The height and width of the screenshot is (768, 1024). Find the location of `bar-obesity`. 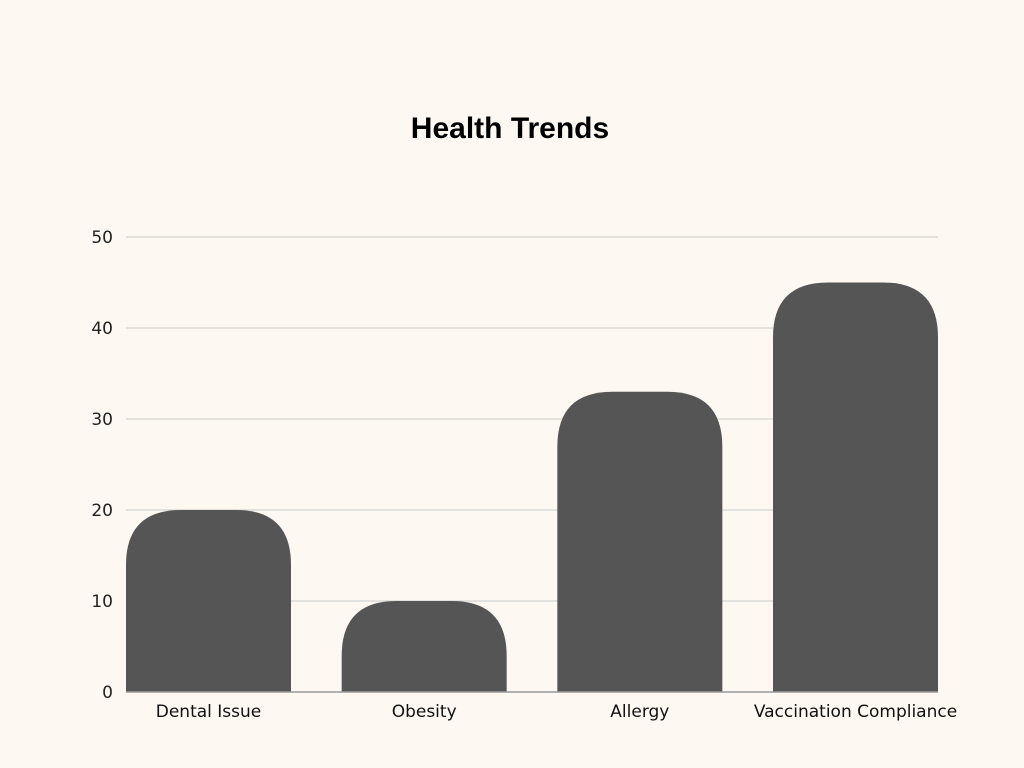

bar-obesity is located at coordinates (424, 646).